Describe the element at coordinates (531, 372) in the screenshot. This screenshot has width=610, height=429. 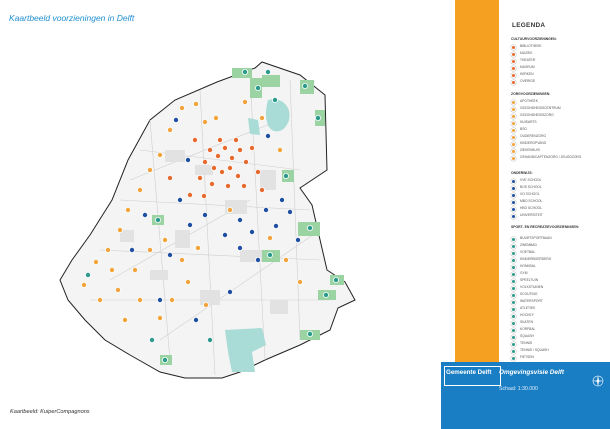
I see `footer-title: Omgevingsvisie Delft` at that location.